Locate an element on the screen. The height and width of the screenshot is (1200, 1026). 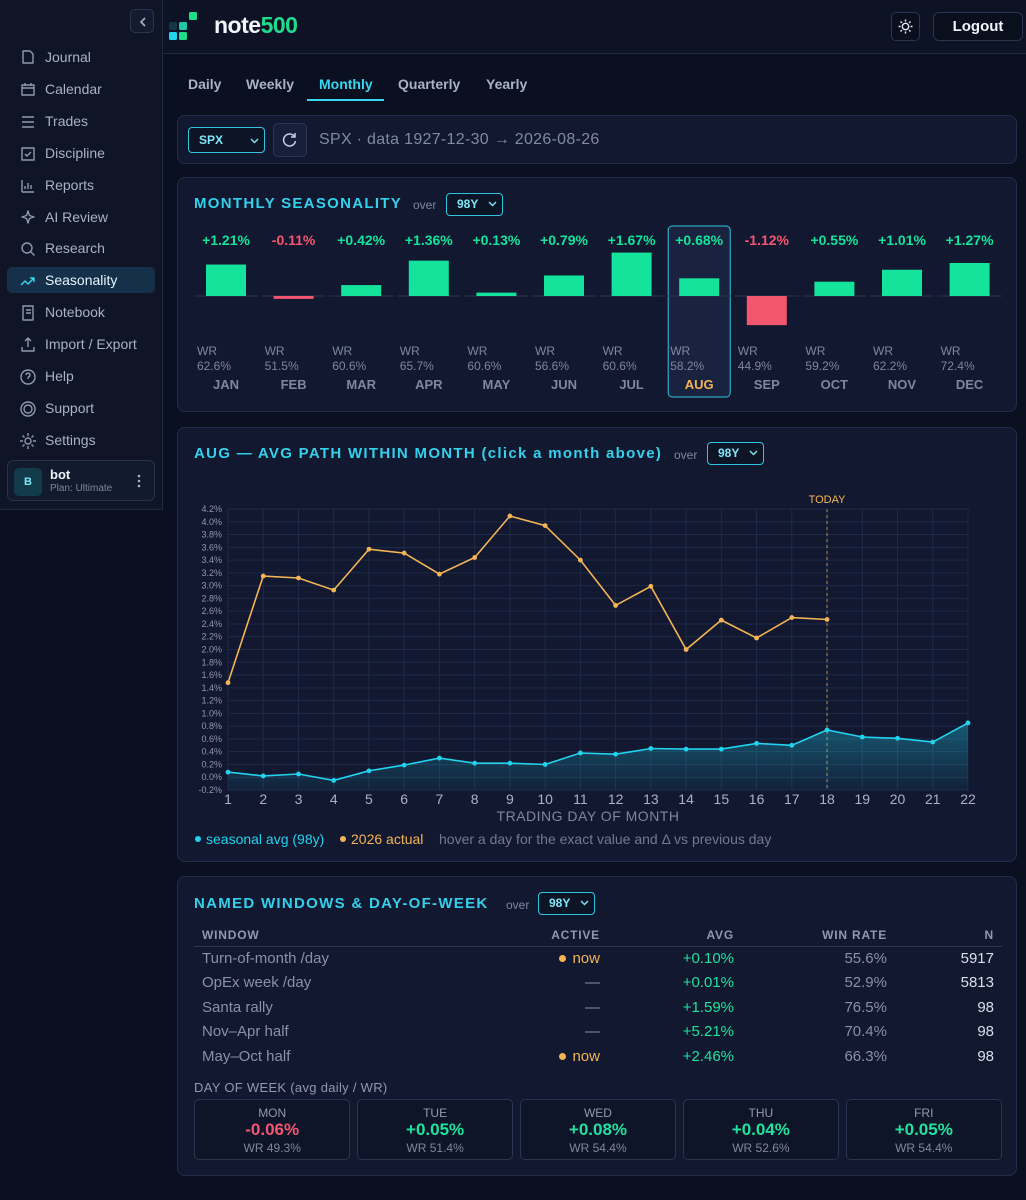
refresh-button is located at coordinates (290, 140).